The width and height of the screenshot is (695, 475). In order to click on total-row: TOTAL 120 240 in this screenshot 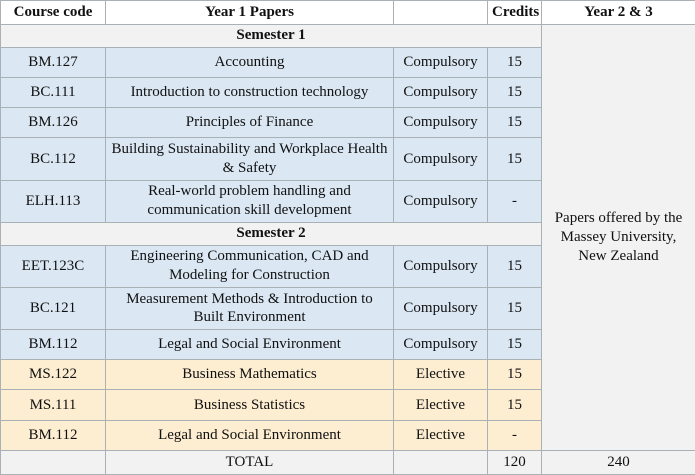, I will do `click(347, 462)`.